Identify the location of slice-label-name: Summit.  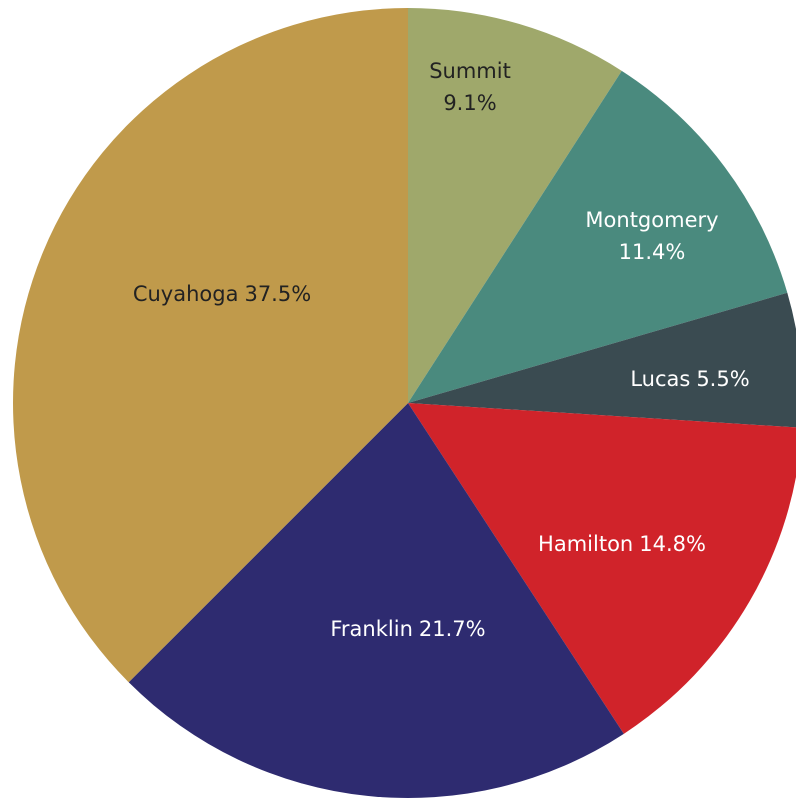
(470, 71).